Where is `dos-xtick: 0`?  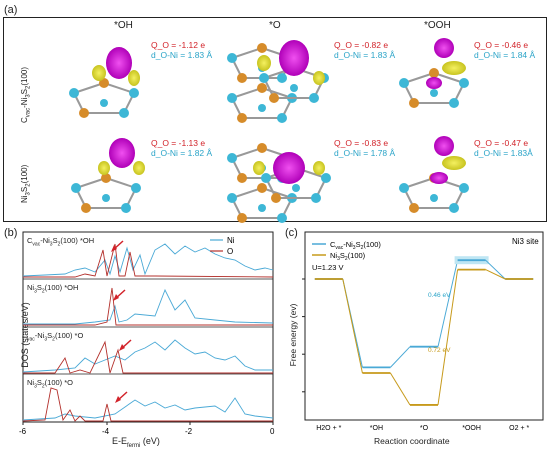
dos-xtick: 0 is located at coordinates (272, 431).